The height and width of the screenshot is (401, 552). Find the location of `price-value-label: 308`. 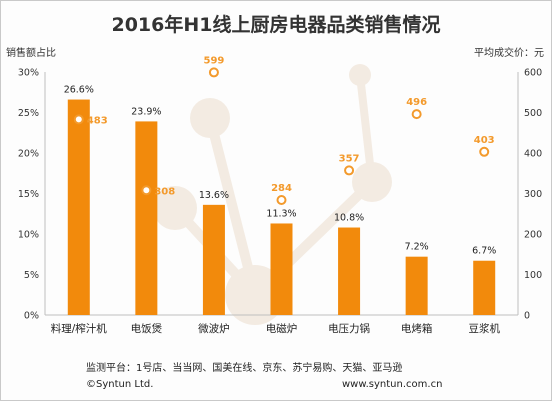

price-value-label: 308 is located at coordinates (164, 191).